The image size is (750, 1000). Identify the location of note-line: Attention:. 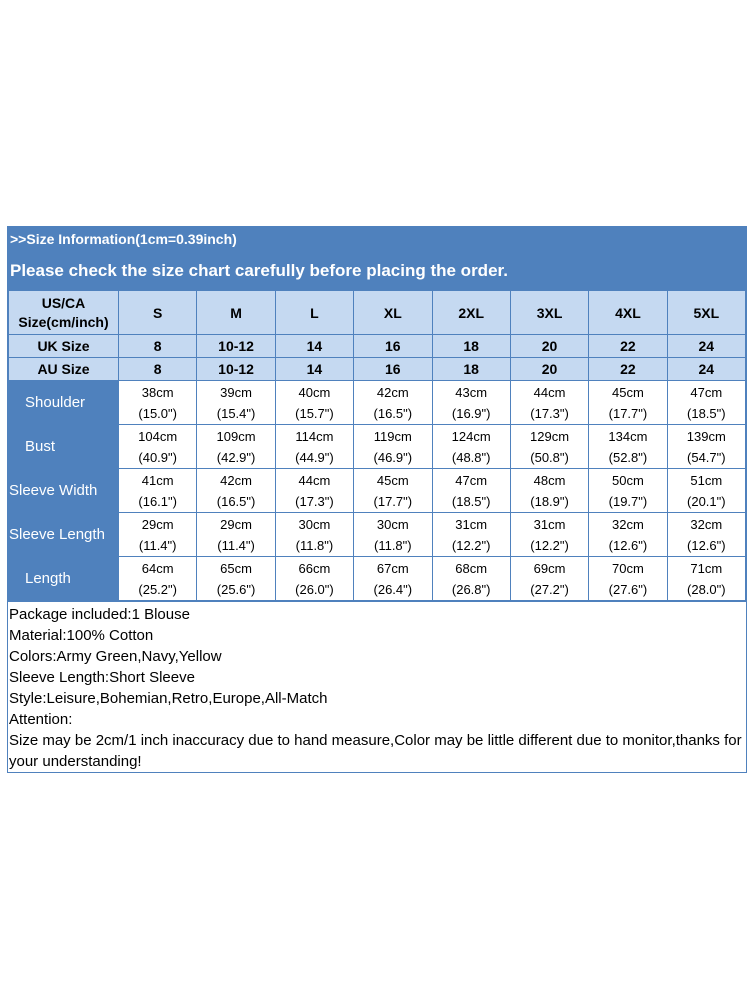
(41, 719).